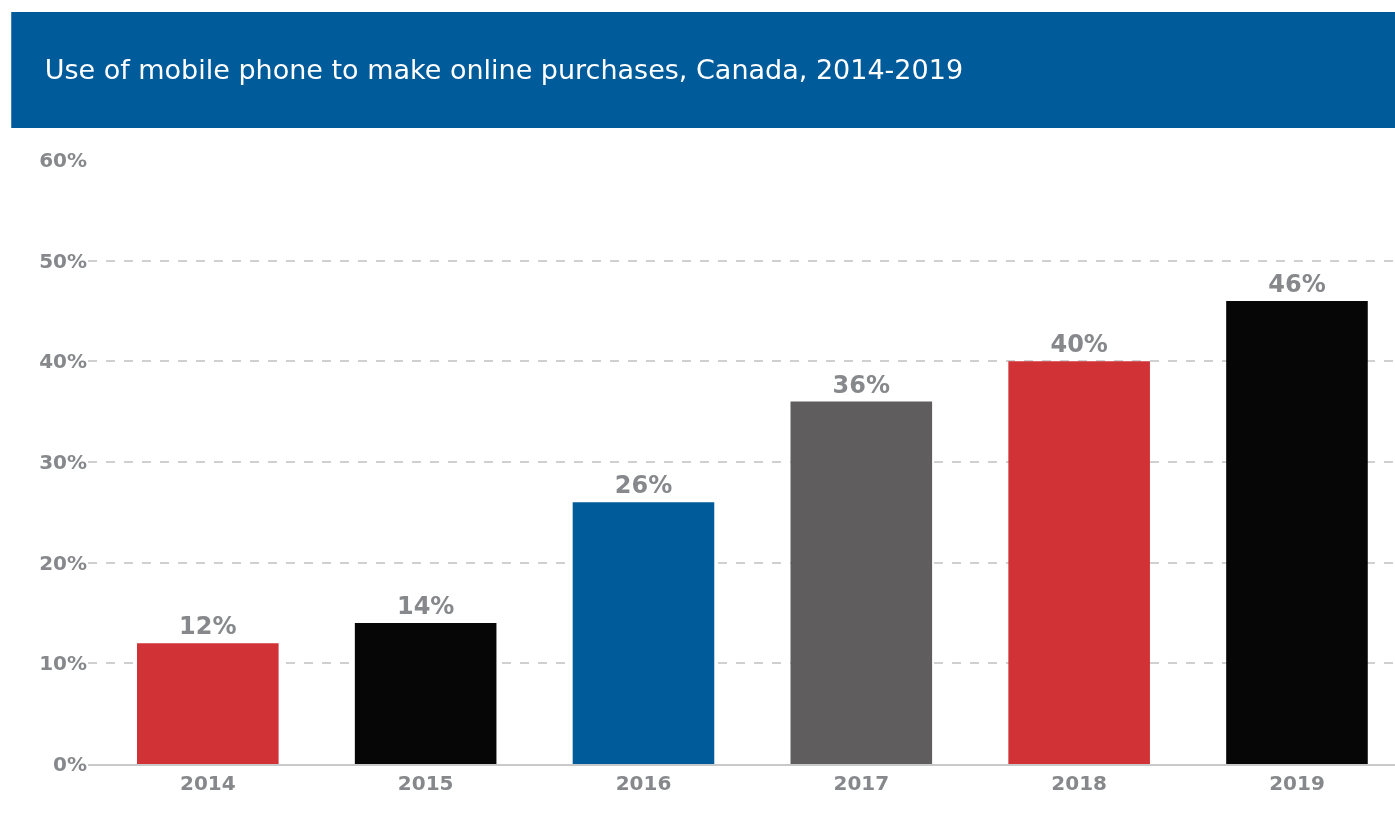 This screenshot has height=824, width=1395. What do you see at coordinates (63, 663) in the screenshot?
I see `y-tick-label: 10%` at bounding box center [63, 663].